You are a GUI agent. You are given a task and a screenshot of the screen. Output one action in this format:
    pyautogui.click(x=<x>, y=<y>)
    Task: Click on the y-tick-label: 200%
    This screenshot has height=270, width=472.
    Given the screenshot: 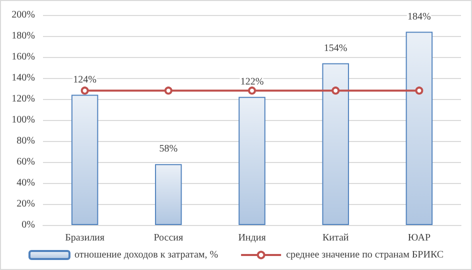 What is the action you would take?
    pyautogui.click(x=23, y=15)
    